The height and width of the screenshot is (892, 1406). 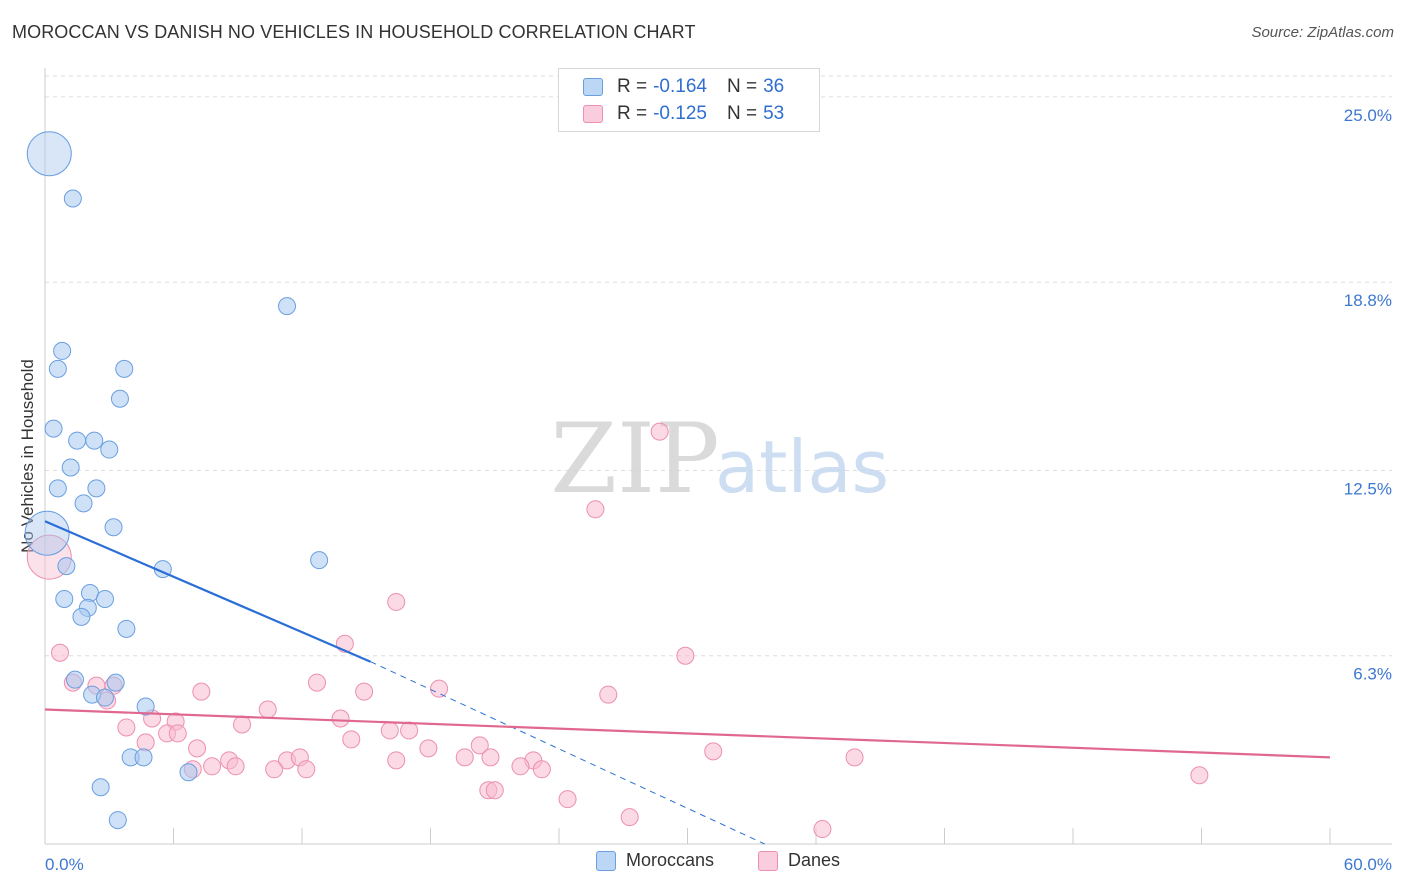 I want to click on r-value: -0.164, so click(x=680, y=86).